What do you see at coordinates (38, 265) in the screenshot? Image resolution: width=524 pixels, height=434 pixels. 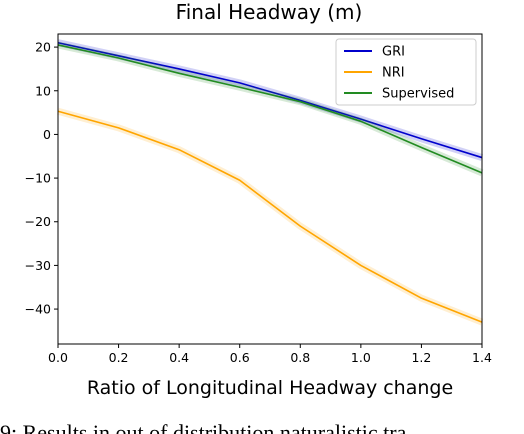 I see `y-tick-label: −30` at bounding box center [38, 265].